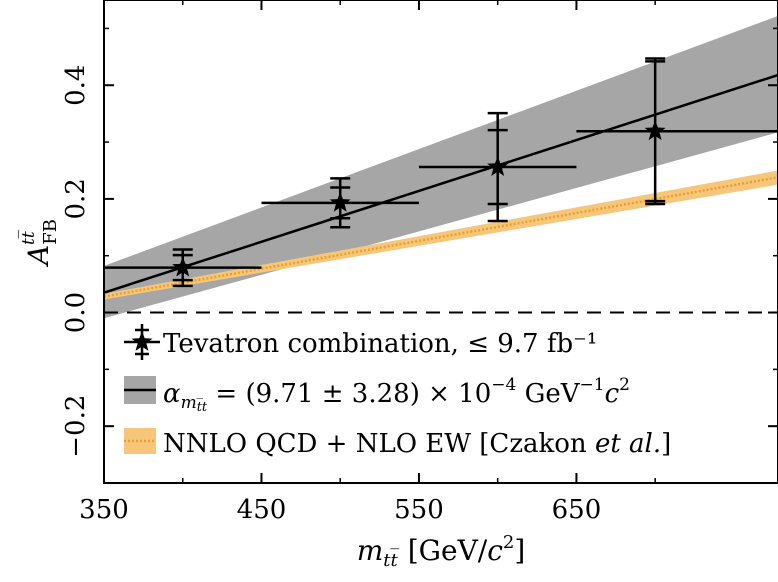 The width and height of the screenshot is (778, 582). I want to click on y-tick-label: 0.4, so click(76, 85).